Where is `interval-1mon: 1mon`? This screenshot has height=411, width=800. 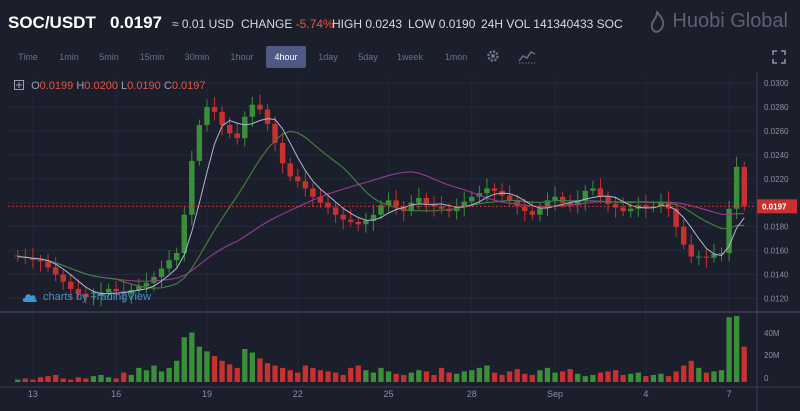 interval-1mon: 1mon is located at coordinates (456, 57).